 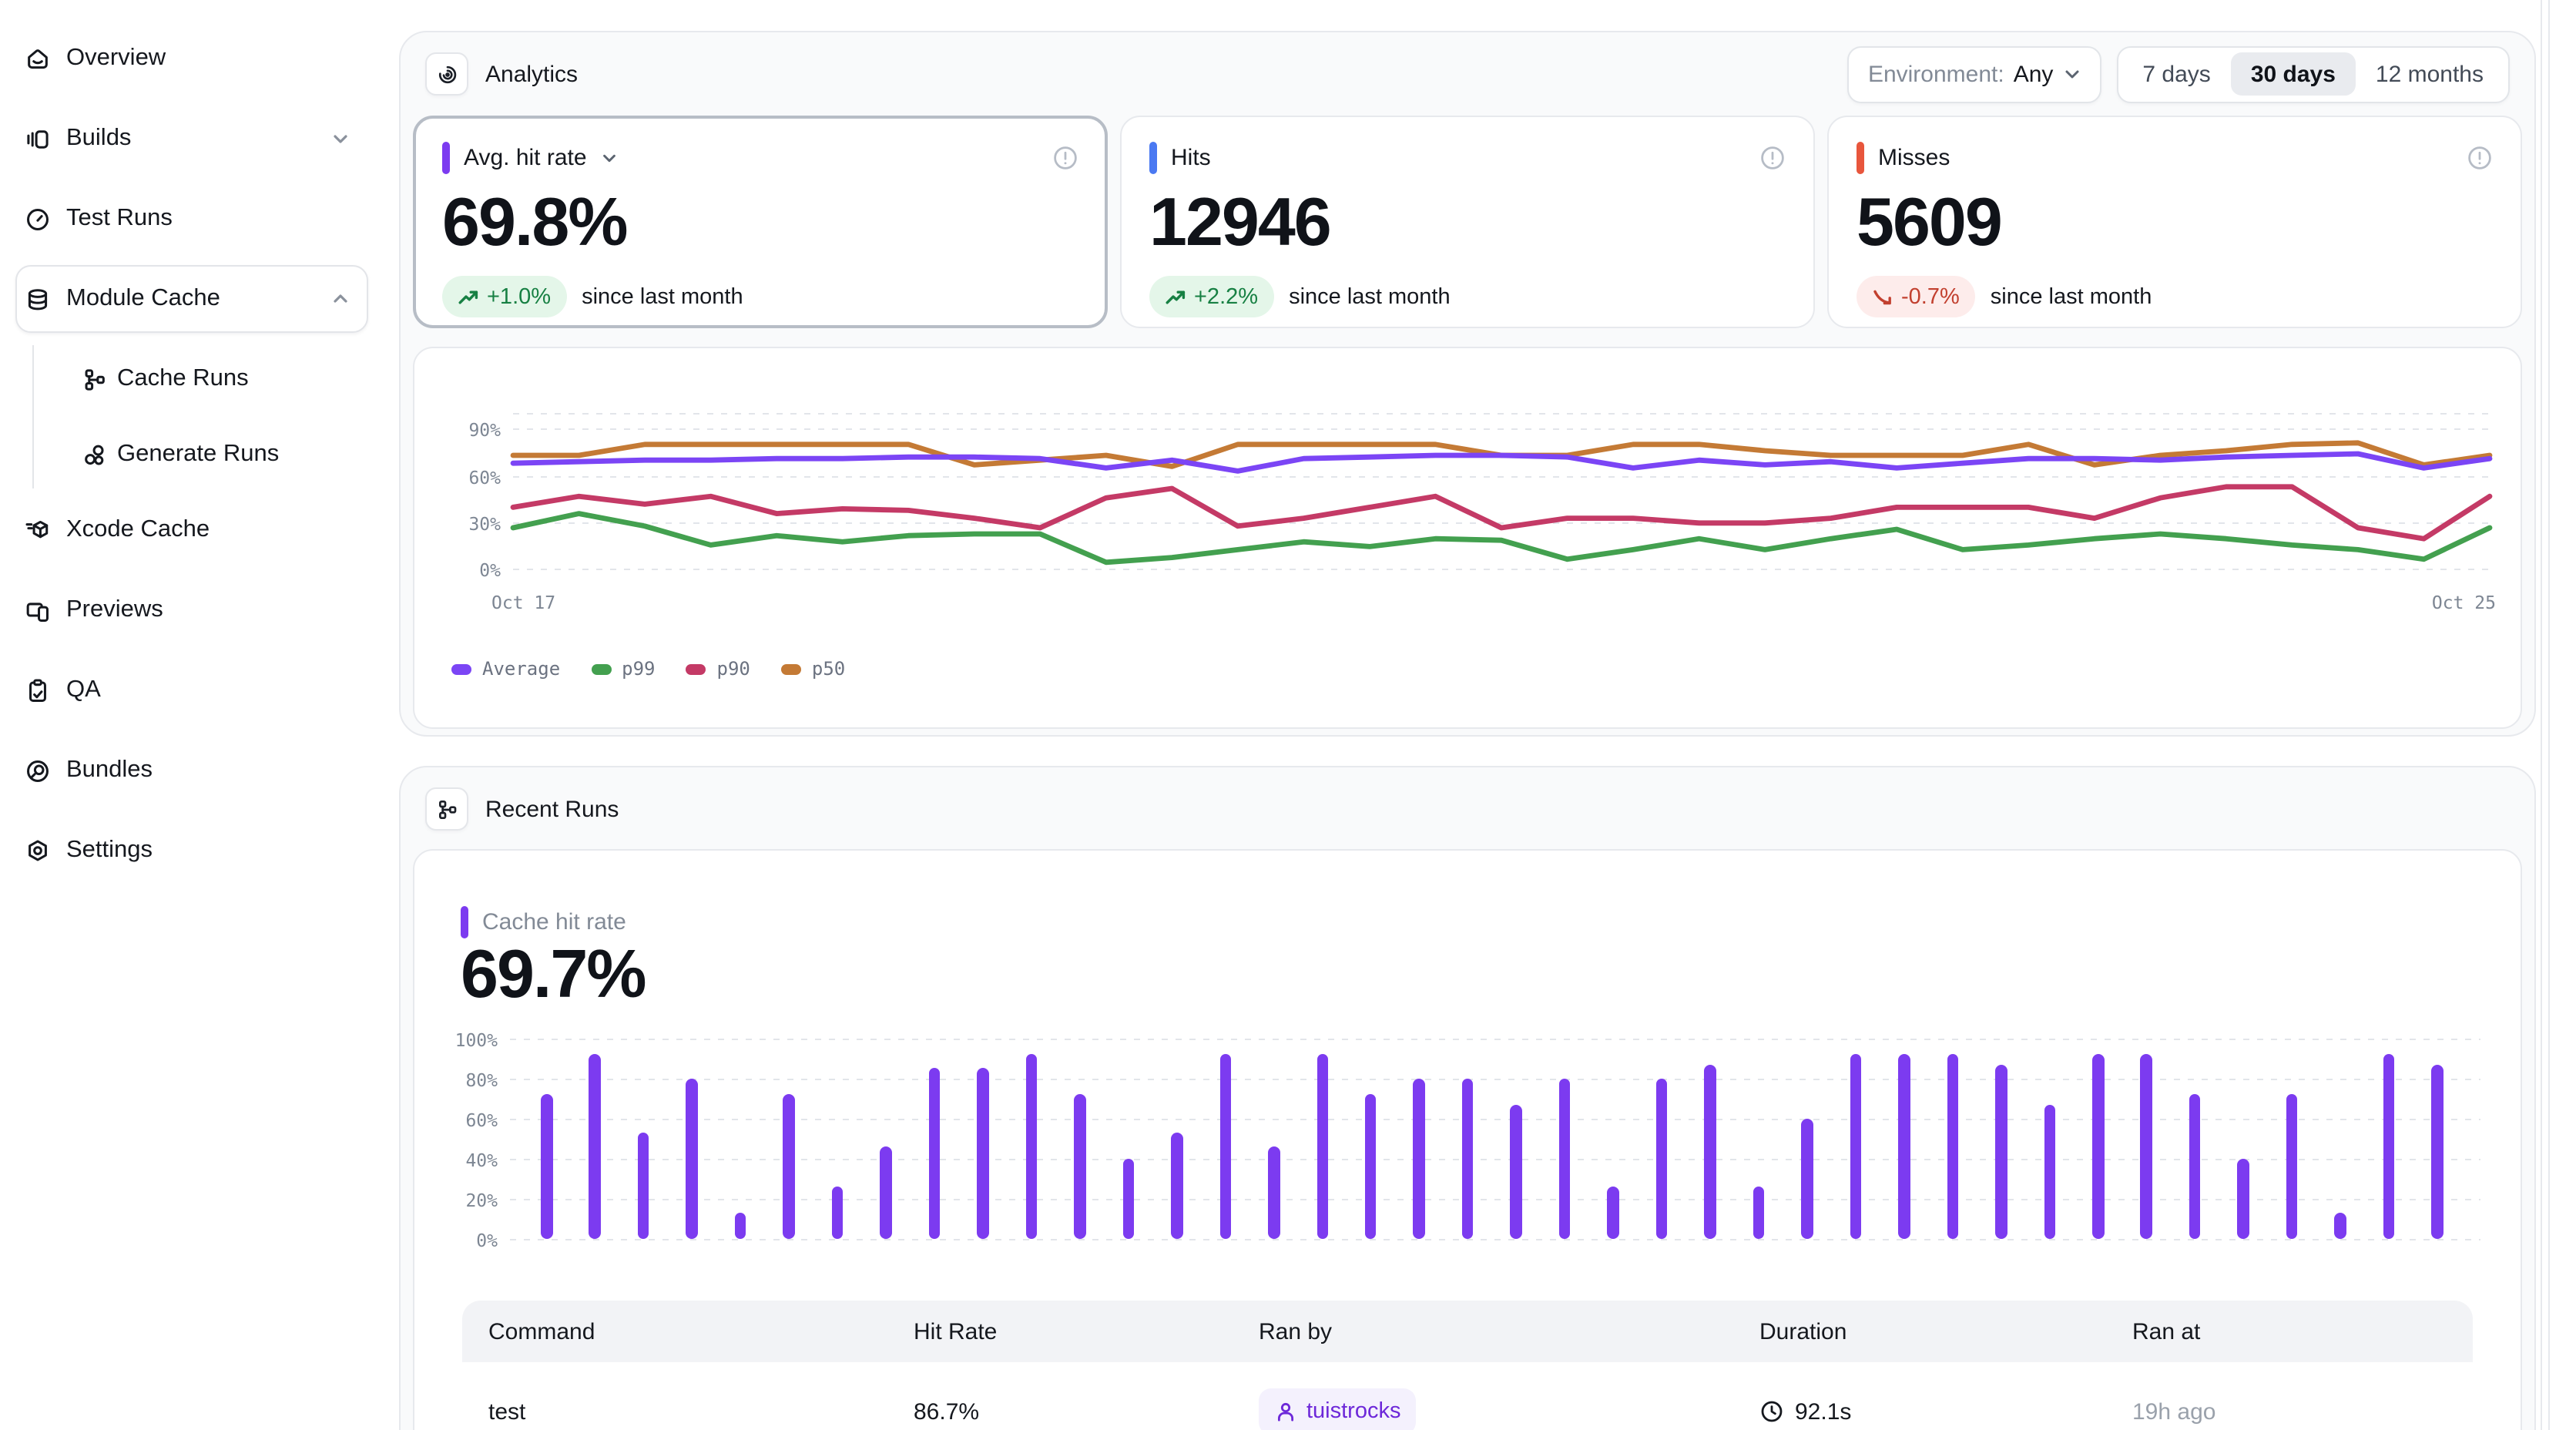 I want to click on sidebar-item-generate-runs: Generate Runs, so click(x=201, y=454).